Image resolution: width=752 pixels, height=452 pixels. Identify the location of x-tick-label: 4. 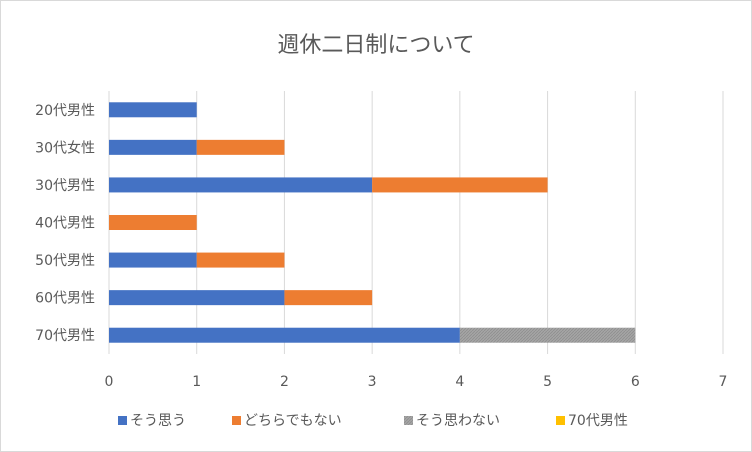
(459, 382).